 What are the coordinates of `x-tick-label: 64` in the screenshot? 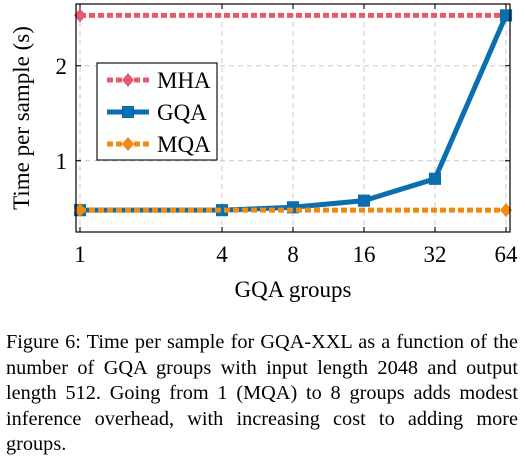 It's located at (507, 254).